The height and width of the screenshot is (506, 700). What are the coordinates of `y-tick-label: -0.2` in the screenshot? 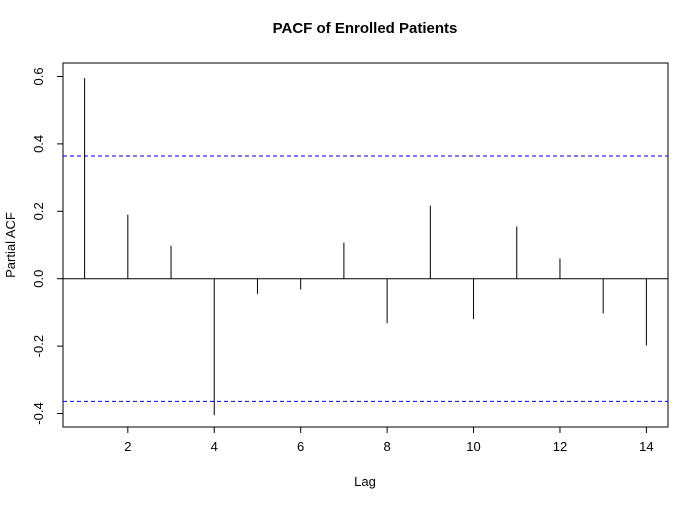 It's located at (38, 346).